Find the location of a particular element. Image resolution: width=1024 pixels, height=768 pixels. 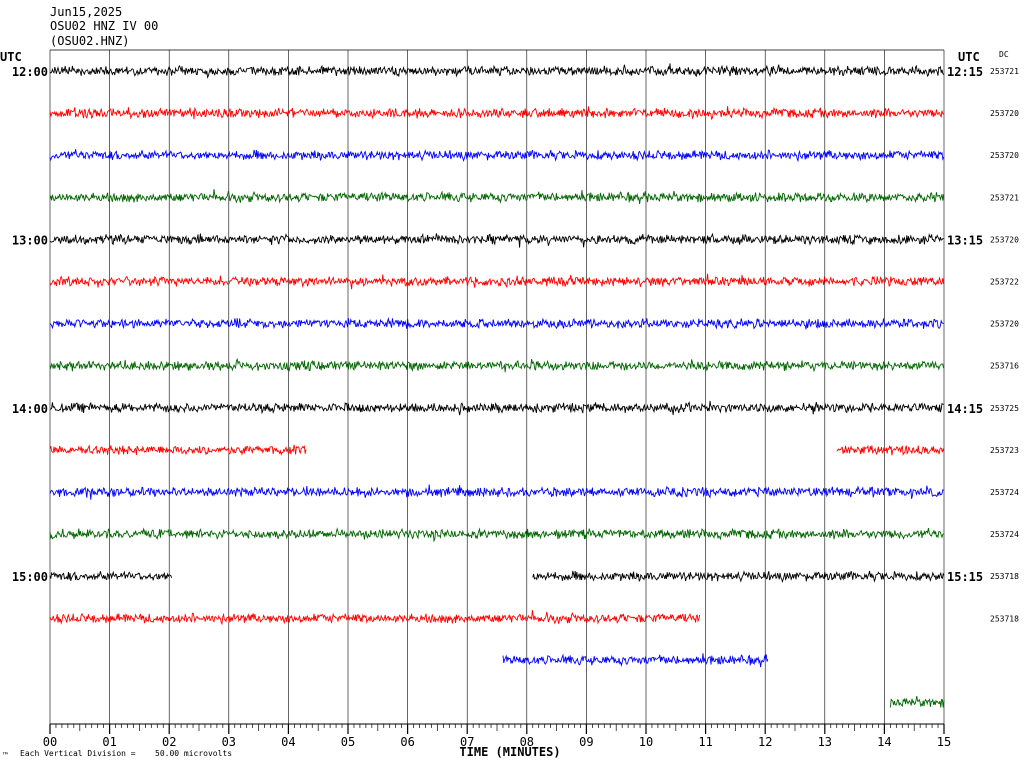

x-tick-label-14: 14 is located at coordinates (884, 742).